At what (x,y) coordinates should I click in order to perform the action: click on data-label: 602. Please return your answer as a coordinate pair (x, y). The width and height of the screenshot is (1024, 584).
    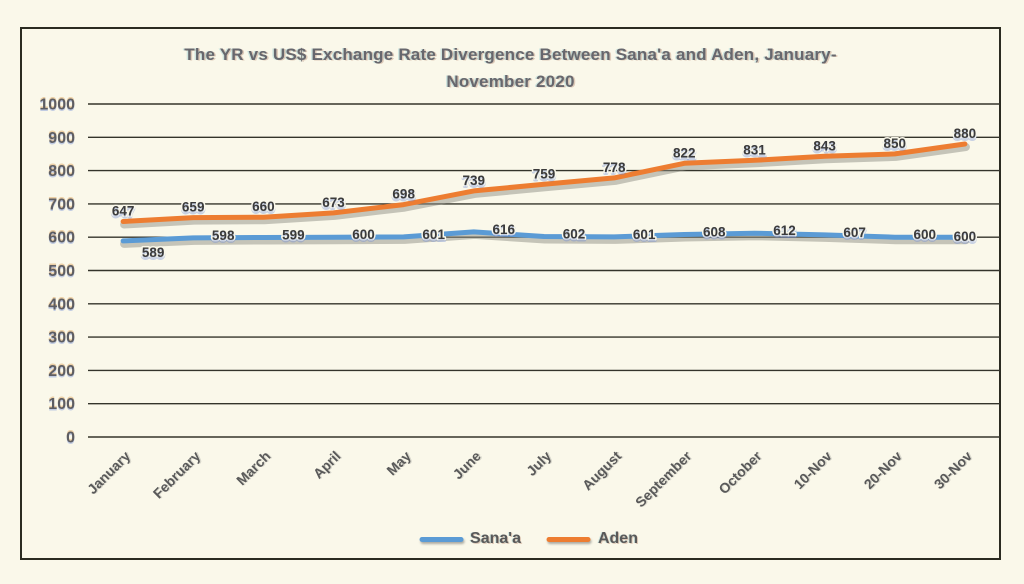
    Looking at the image, I should click on (574, 234).